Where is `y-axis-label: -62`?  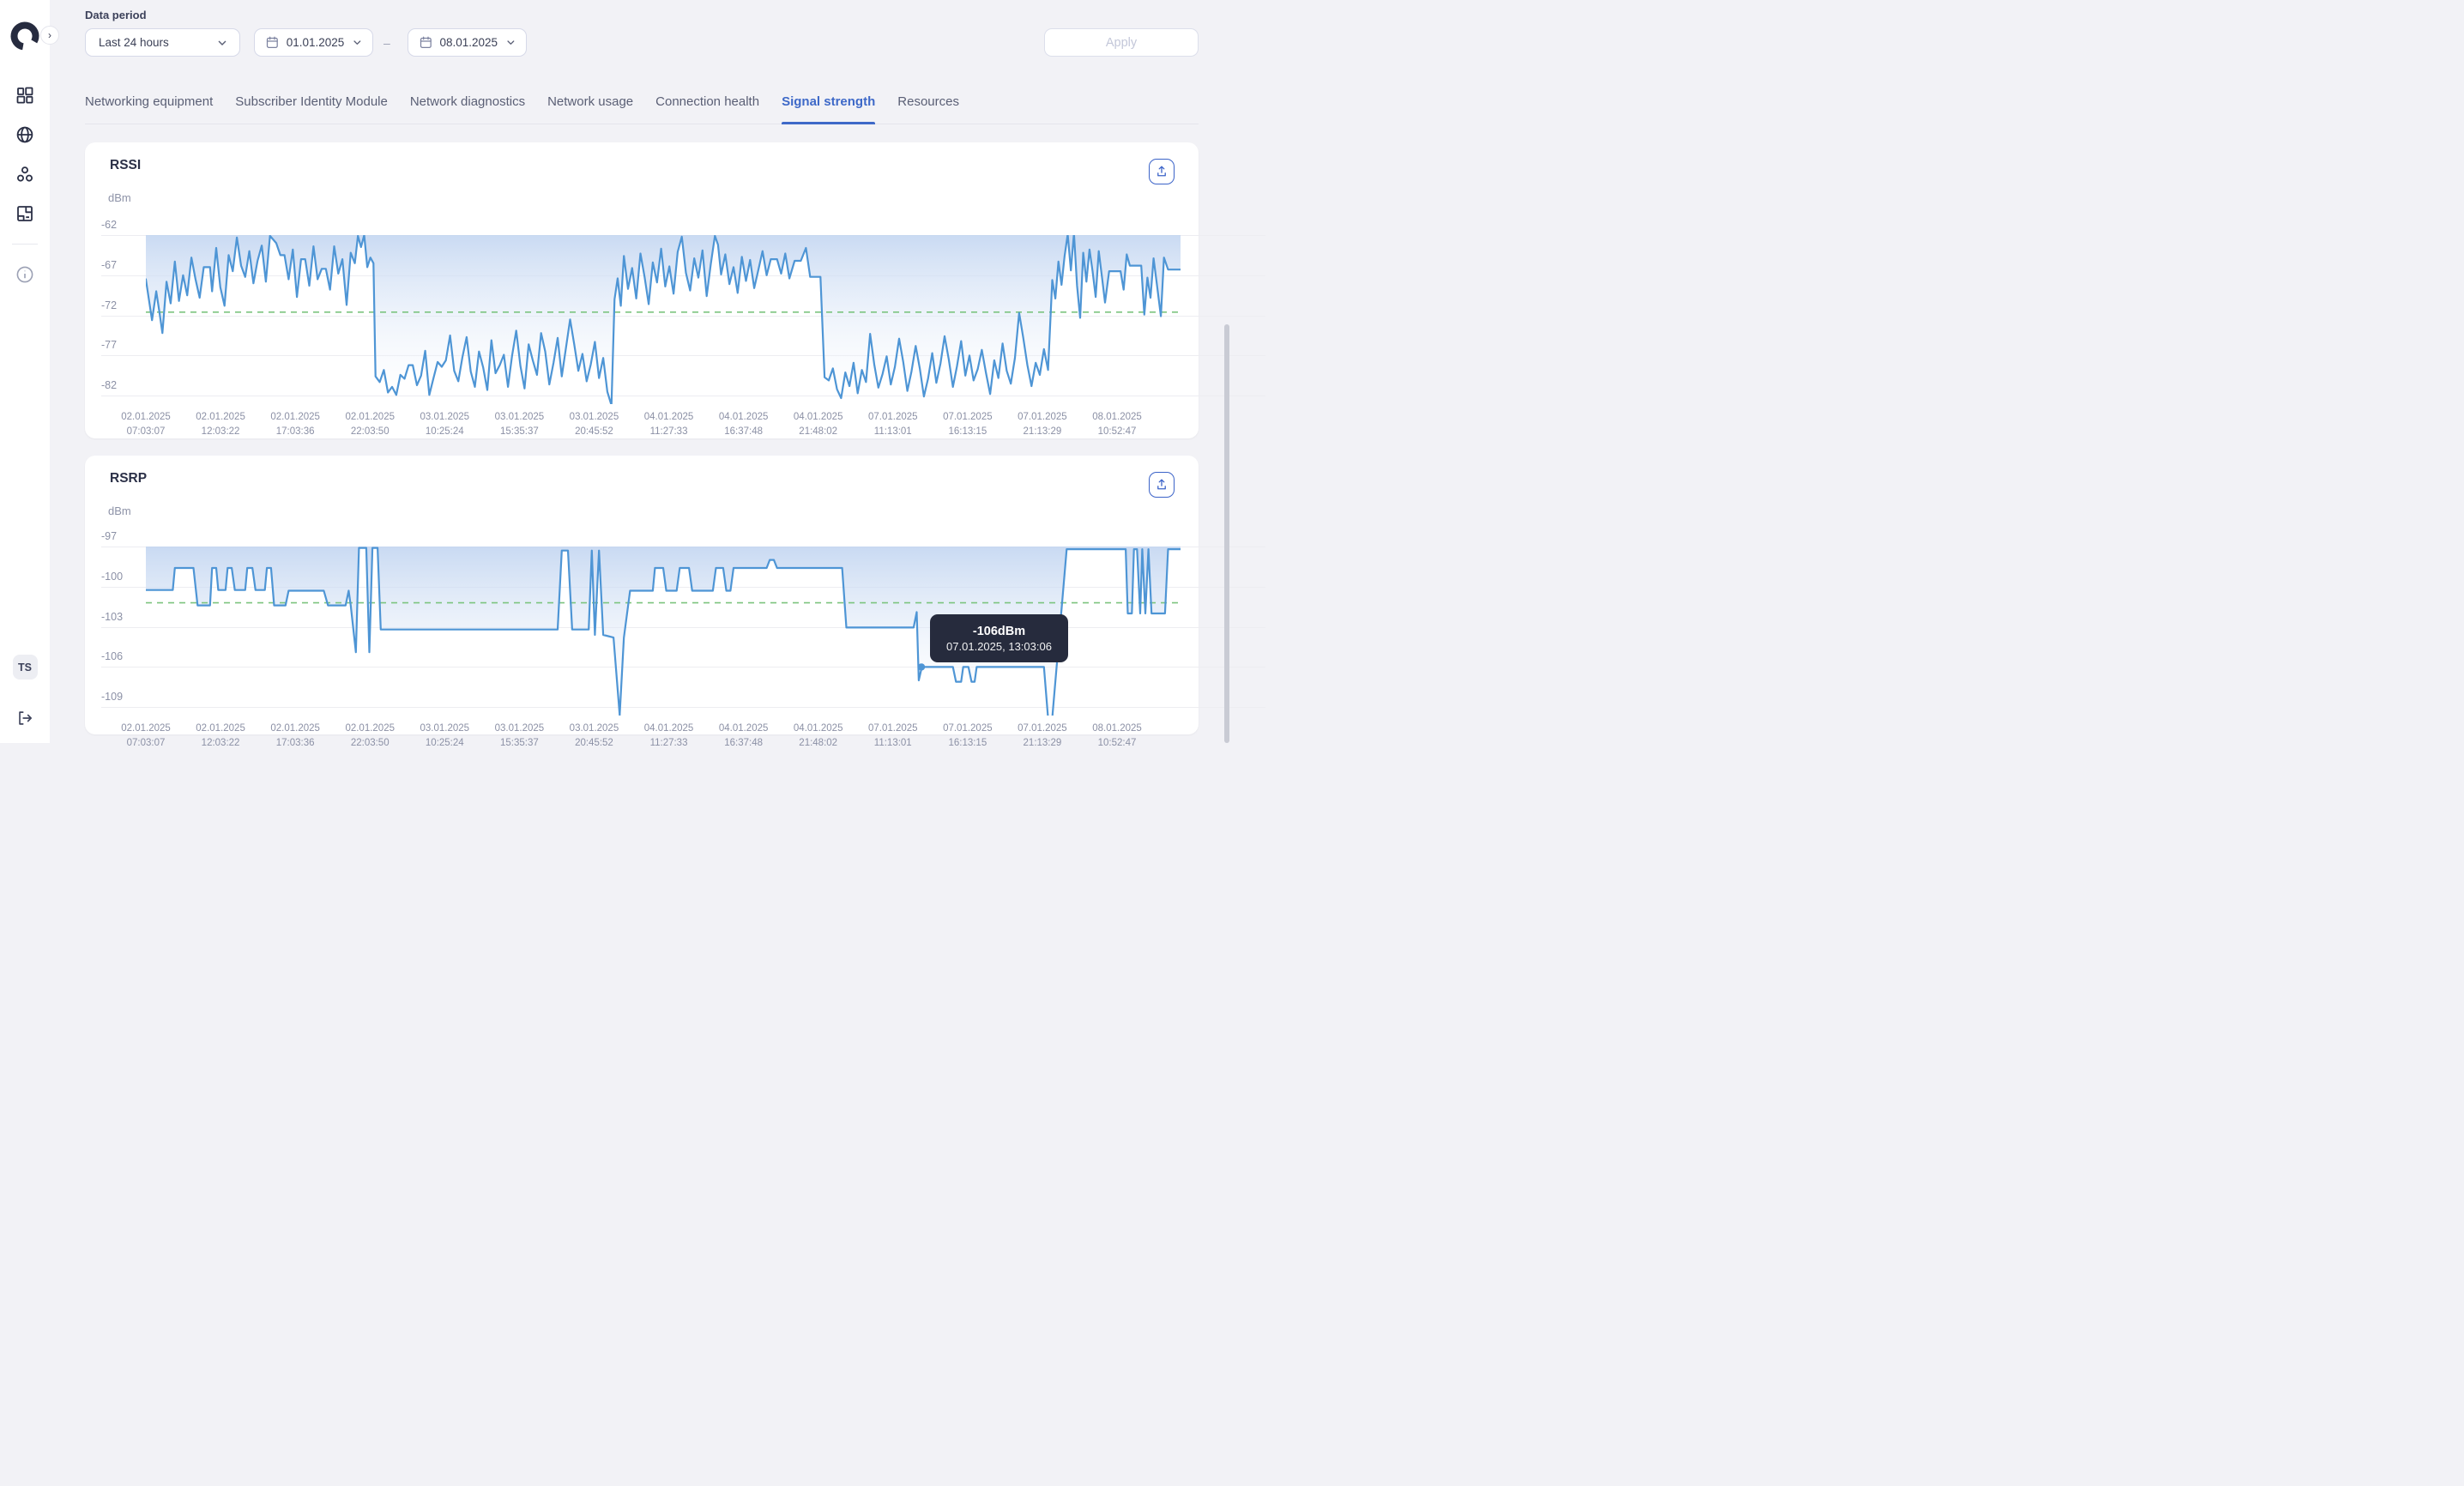 y-axis-label: -62 is located at coordinates (109, 225).